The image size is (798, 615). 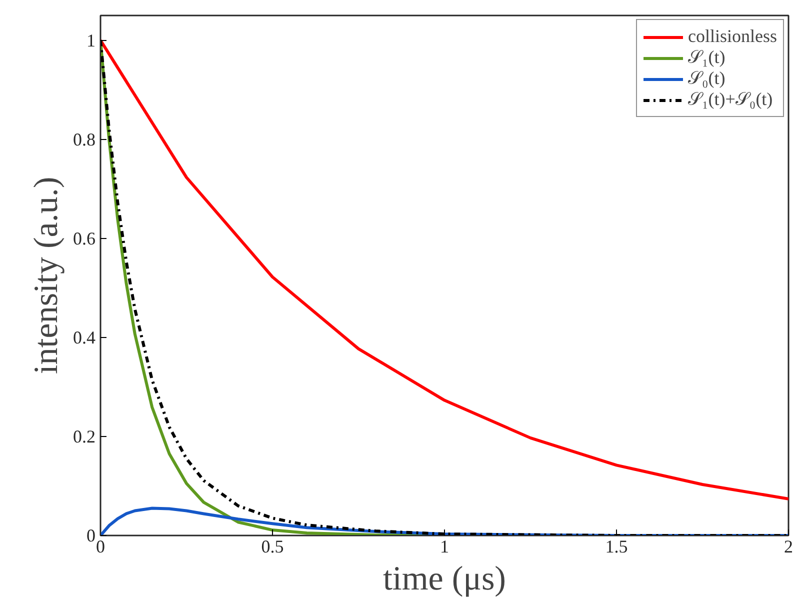 I want to click on x-tick-label: 2, so click(x=788, y=546).